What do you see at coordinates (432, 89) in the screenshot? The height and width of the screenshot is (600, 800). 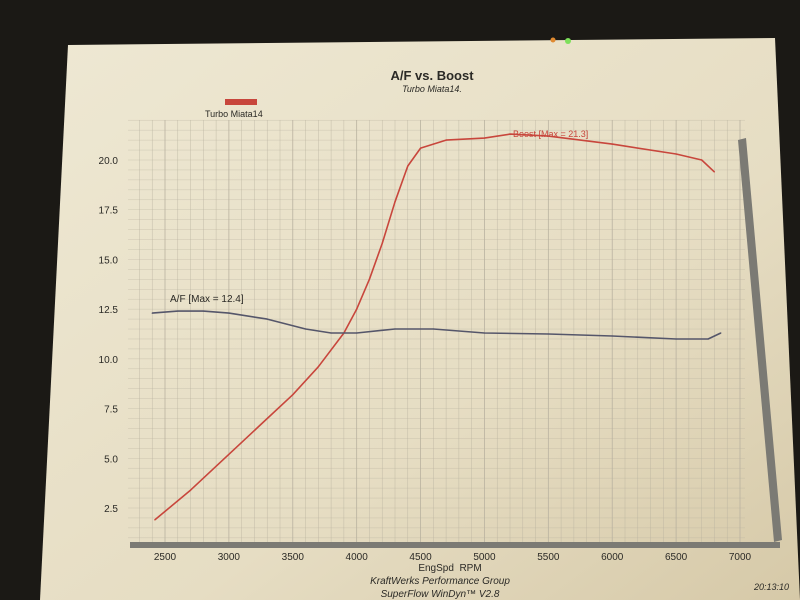 I see `chart-subtitle: Turbo Miata14.` at bounding box center [432, 89].